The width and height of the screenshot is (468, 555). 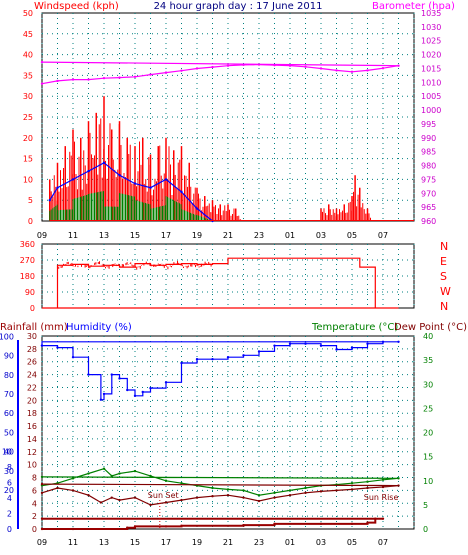 What do you see at coordinates (428, 207) in the screenshot?
I see `y2-tick-label: 965` at bounding box center [428, 207].